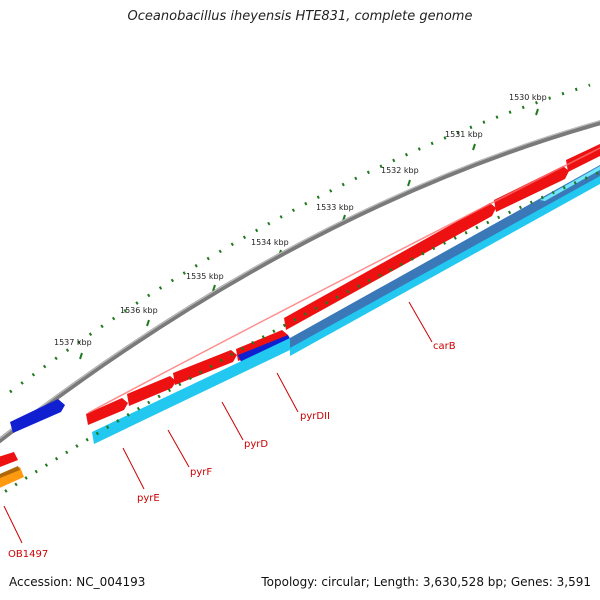 The width and height of the screenshot is (600, 600). What do you see at coordinates (528, 97) in the screenshot?
I see `scale-label: 1530 kbp` at bounding box center [528, 97].